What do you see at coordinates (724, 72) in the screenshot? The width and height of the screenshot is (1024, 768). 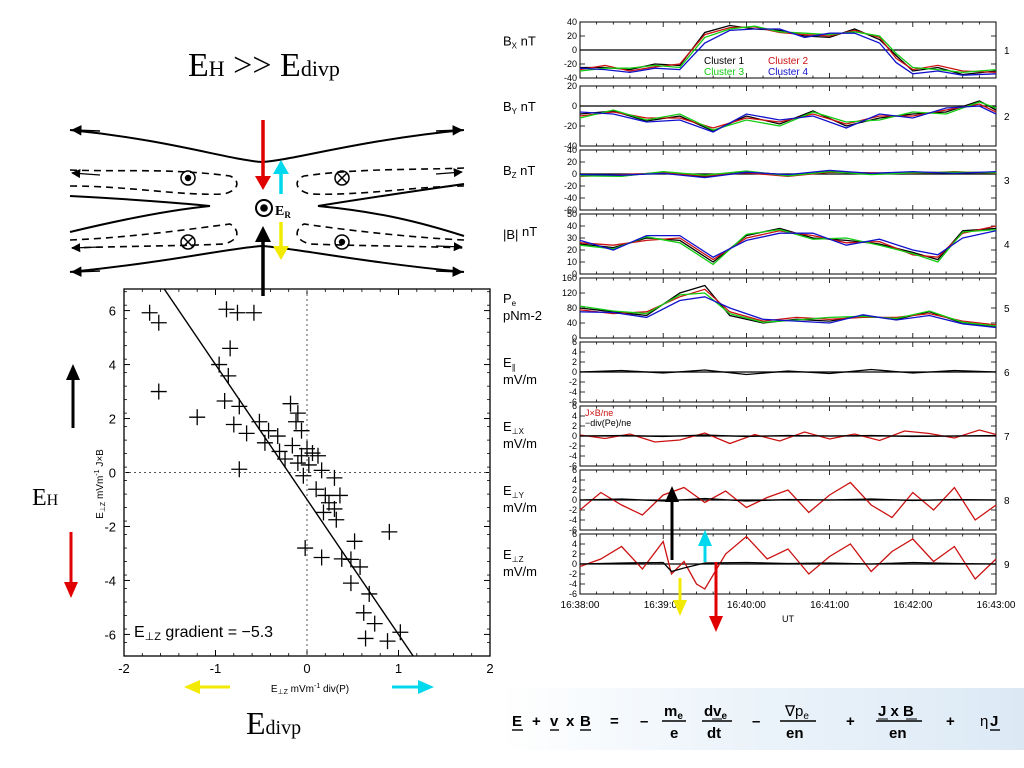 I see `legend-entry: Cluster 3` at bounding box center [724, 72].